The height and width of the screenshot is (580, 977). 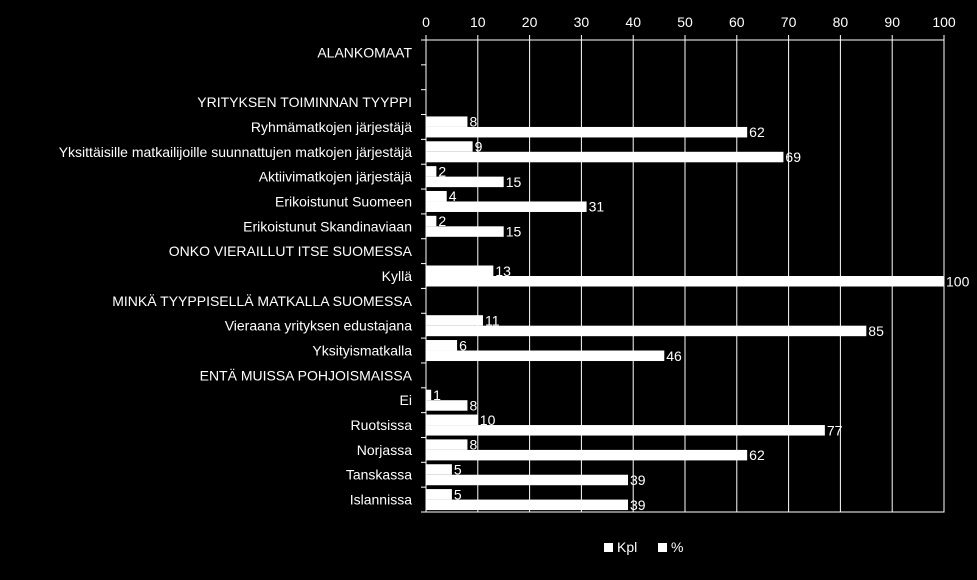 What do you see at coordinates (841, 22) in the screenshot?
I see `x-tick-label: 80` at bounding box center [841, 22].